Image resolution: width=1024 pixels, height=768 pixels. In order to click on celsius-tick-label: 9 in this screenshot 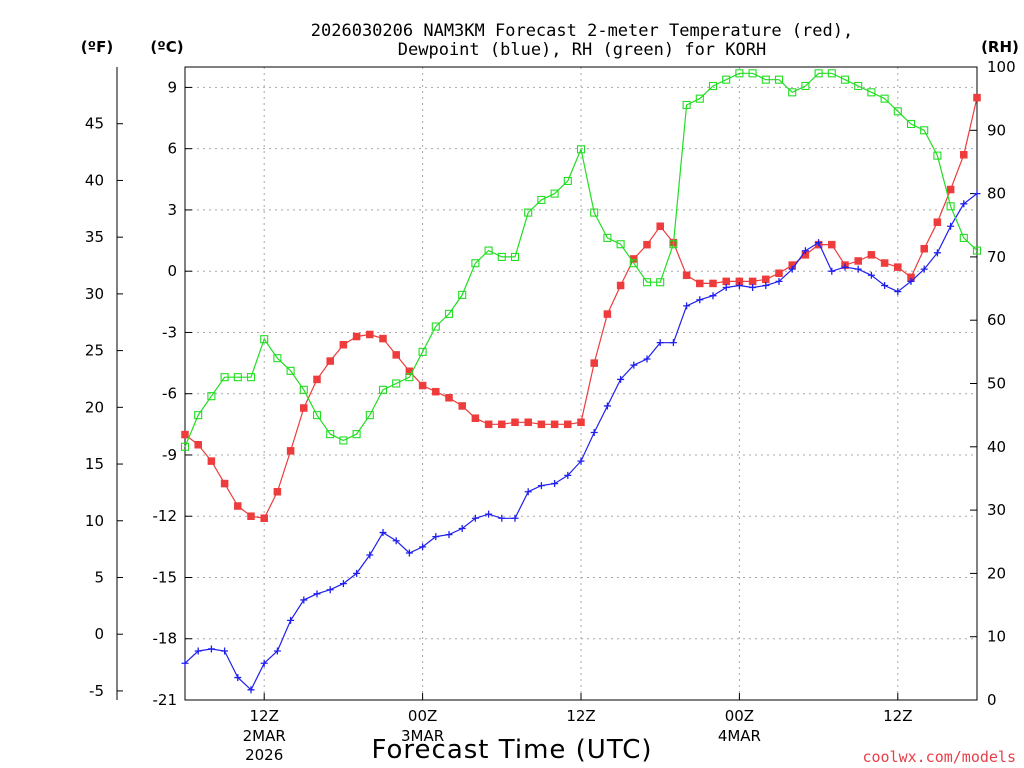, I will do `click(172, 87)`.